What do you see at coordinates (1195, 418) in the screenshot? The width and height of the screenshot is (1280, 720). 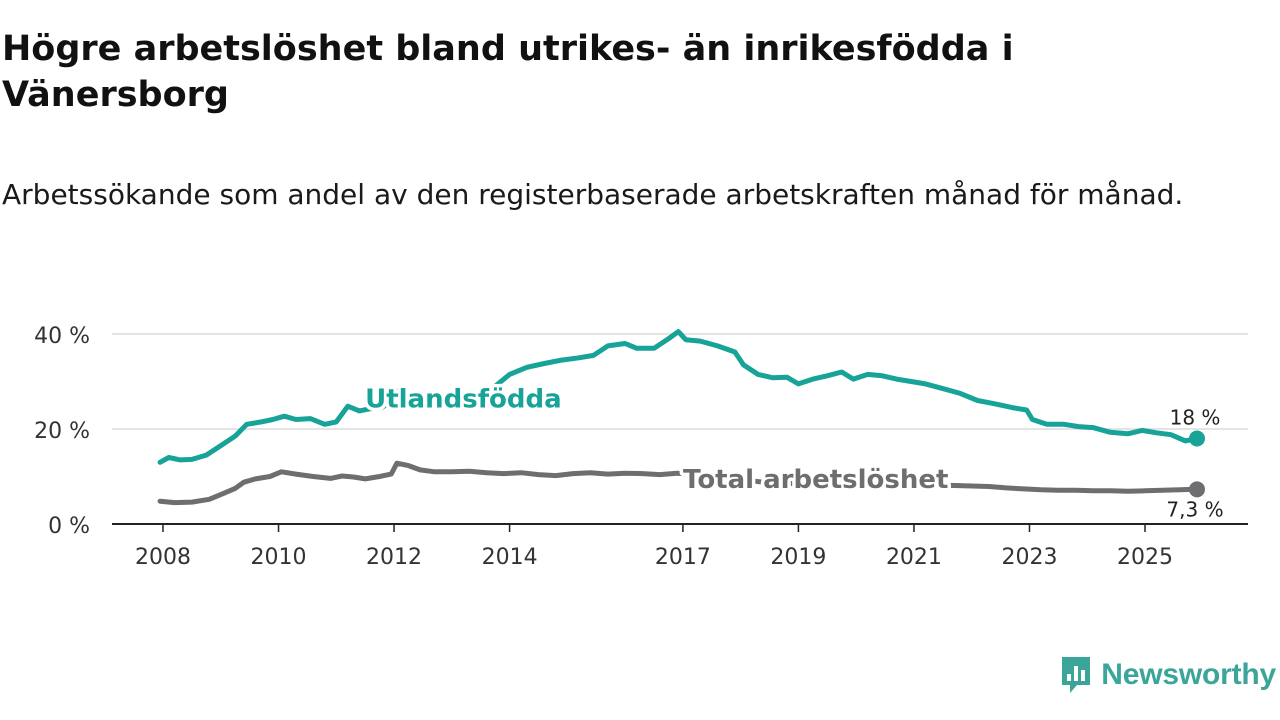 I see `series-end-label: 18 %` at bounding box center [1195, 418].